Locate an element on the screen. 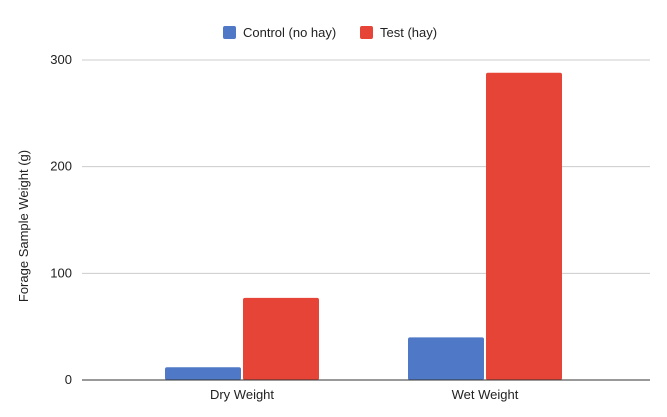 This screenshot has height=417, width=667. legend: Control (no hay) Test (hay) is located at coordinates (330, 32).